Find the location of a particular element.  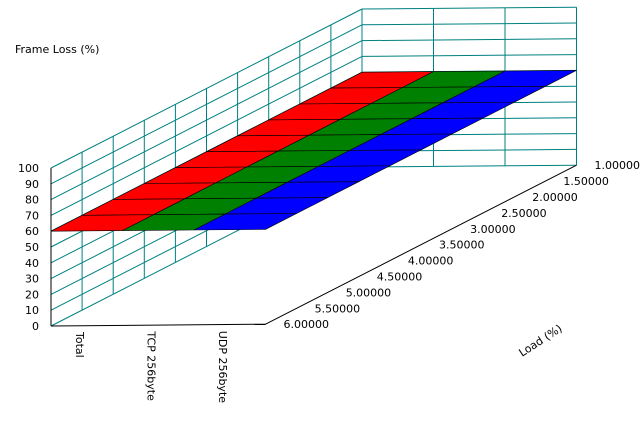

series-label: Total is located at coordinates (79, 344).